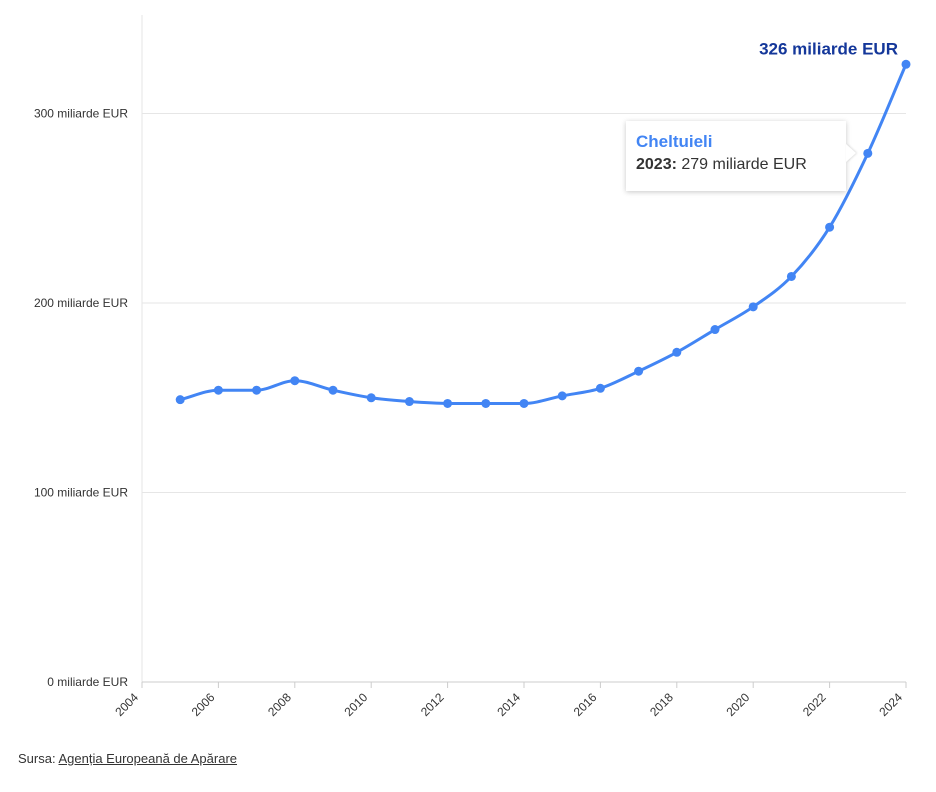 Image resolution: width=936 pixels, height=792 pixels. I want to click on x-tick-label: 2022, so click(814, 704).